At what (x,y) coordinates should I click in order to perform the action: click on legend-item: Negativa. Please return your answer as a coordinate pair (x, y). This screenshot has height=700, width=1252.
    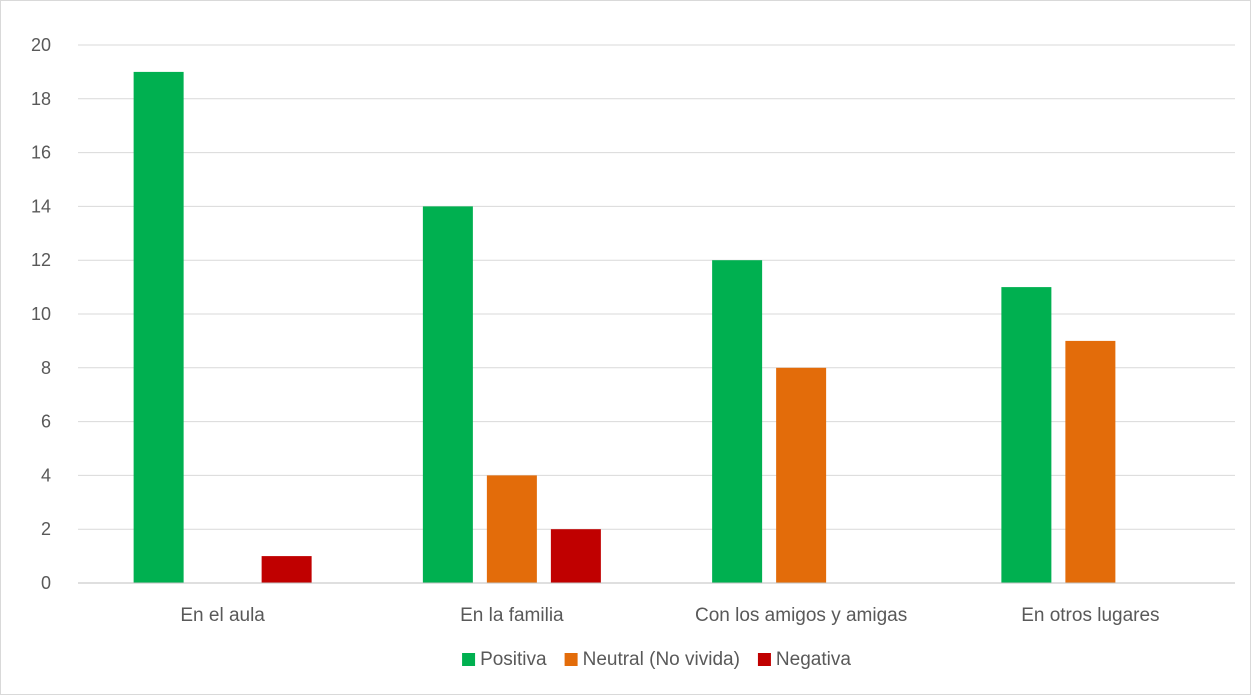
    Looking at the image, I should click on (804, 659).